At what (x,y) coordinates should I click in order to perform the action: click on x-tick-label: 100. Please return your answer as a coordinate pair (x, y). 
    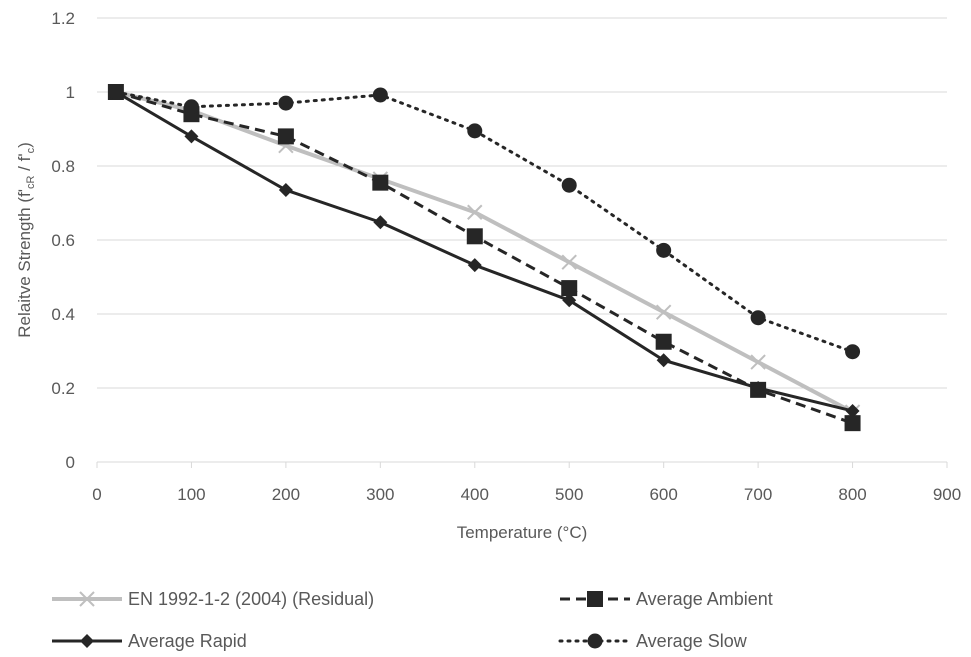
    Looking at the image, I should click on (191, 494).